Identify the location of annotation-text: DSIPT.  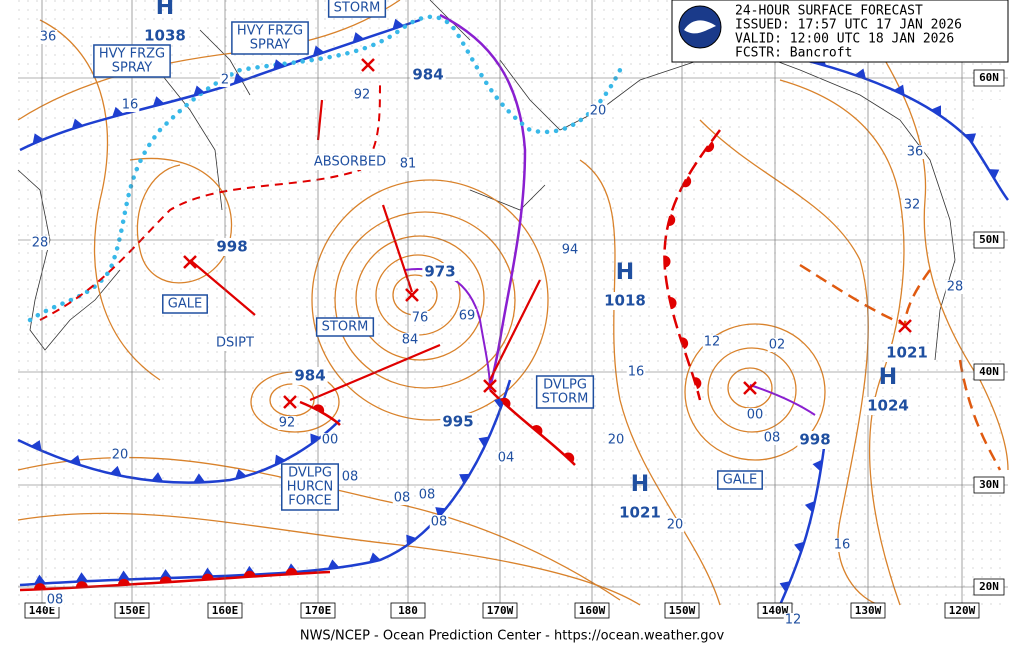
(235, 343).